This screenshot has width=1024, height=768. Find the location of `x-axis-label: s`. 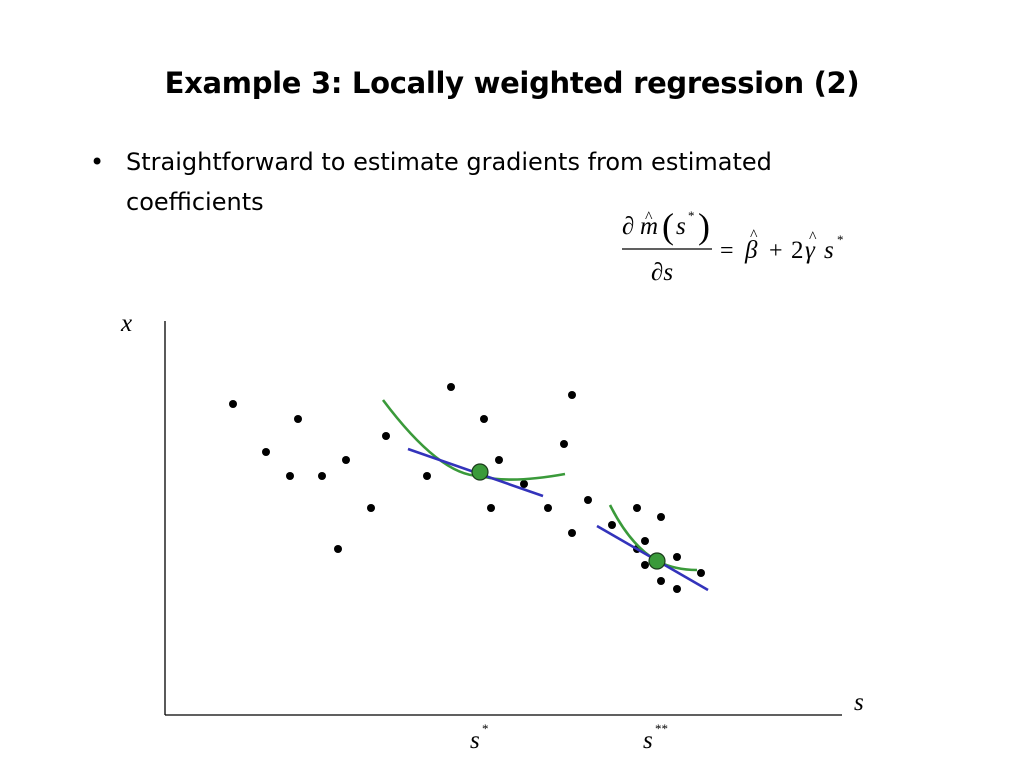

x-axis-label: s is located at coordinates (859, 702).